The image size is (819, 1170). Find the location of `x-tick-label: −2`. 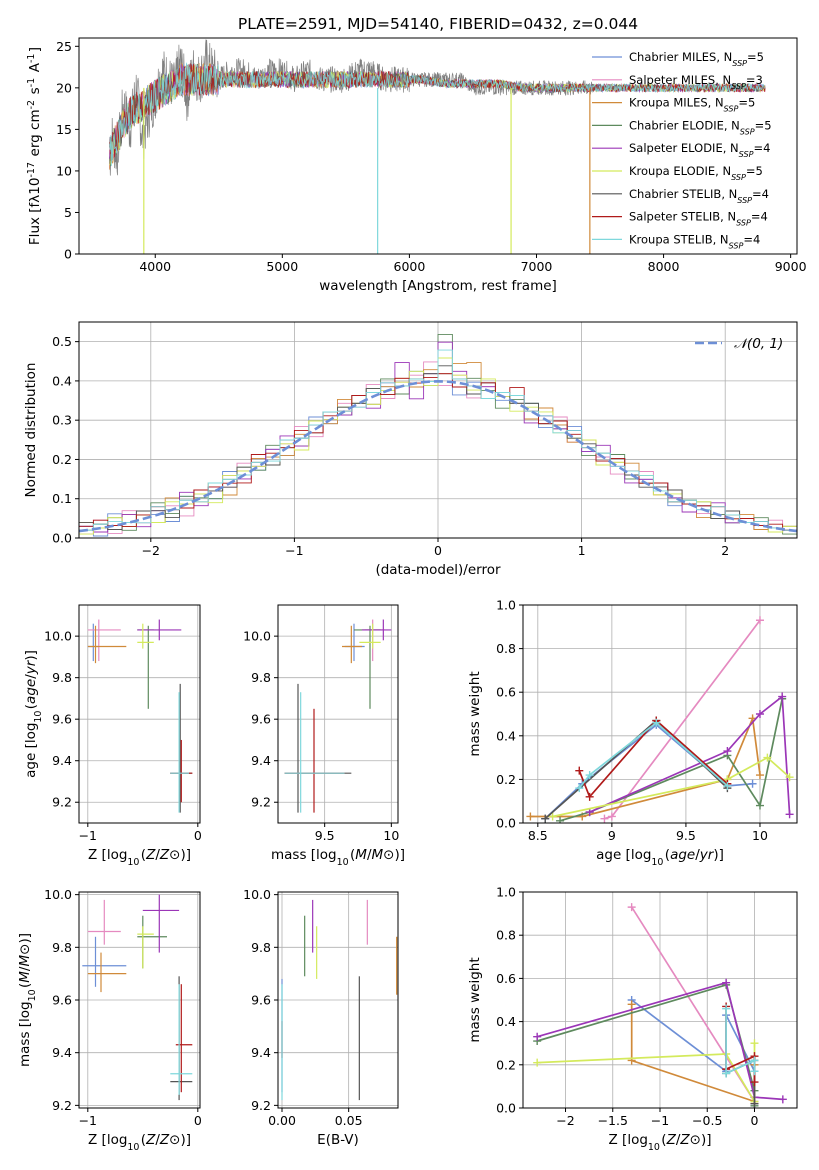

x-tick-label: −2 is located at coordinates (151, 550).